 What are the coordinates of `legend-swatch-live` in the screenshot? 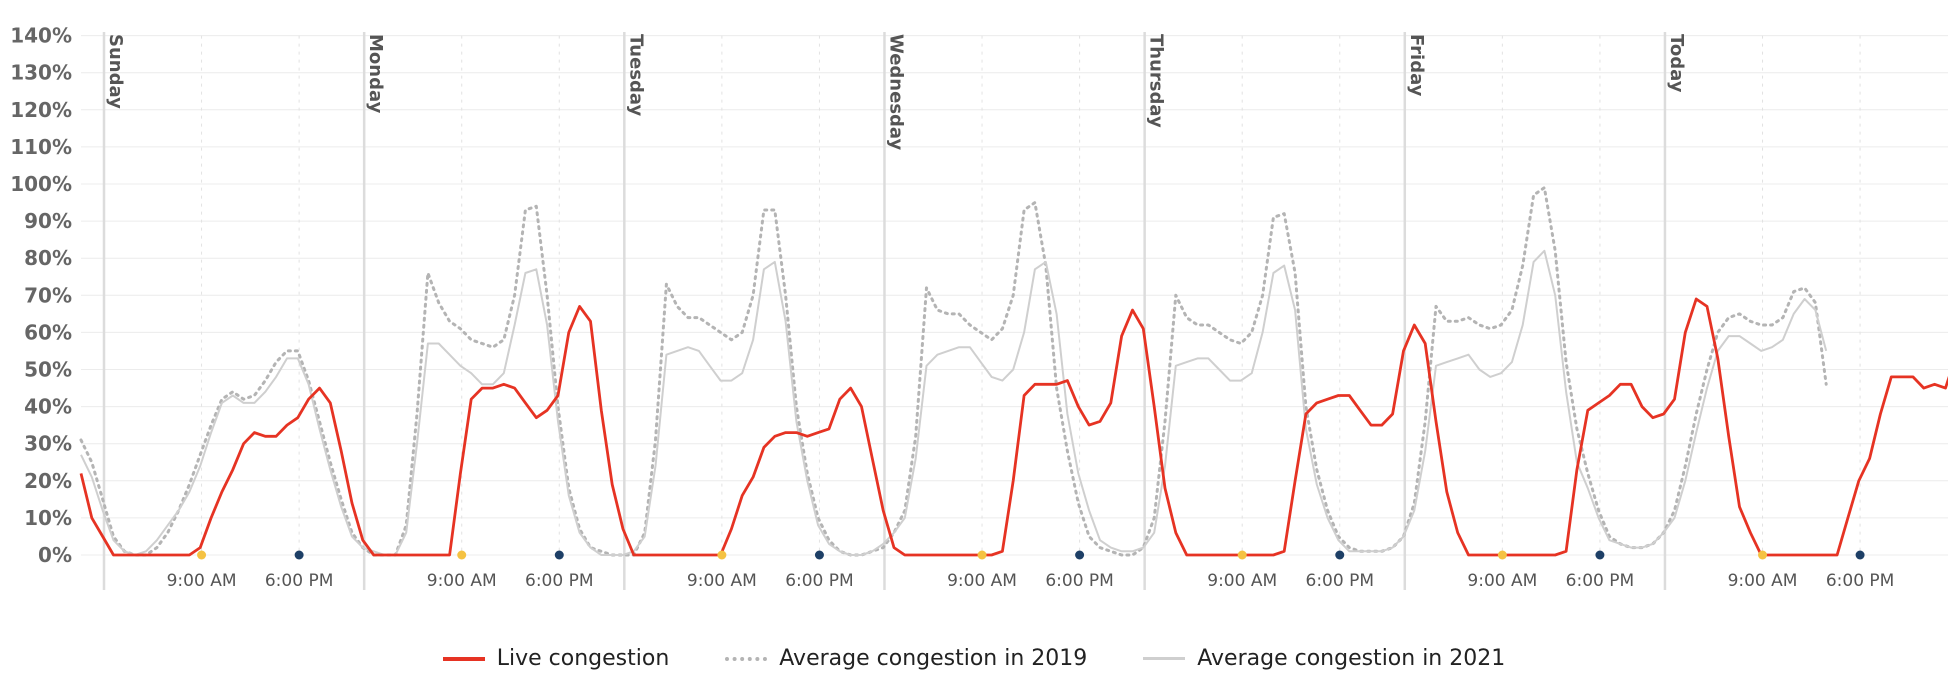 It's located at (463, 658).